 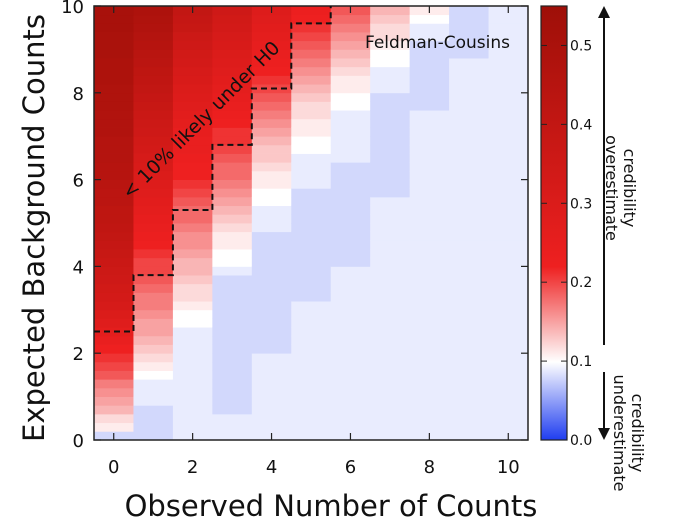 I want to click on x-tick-label: 2, so click(x=192, y=467).